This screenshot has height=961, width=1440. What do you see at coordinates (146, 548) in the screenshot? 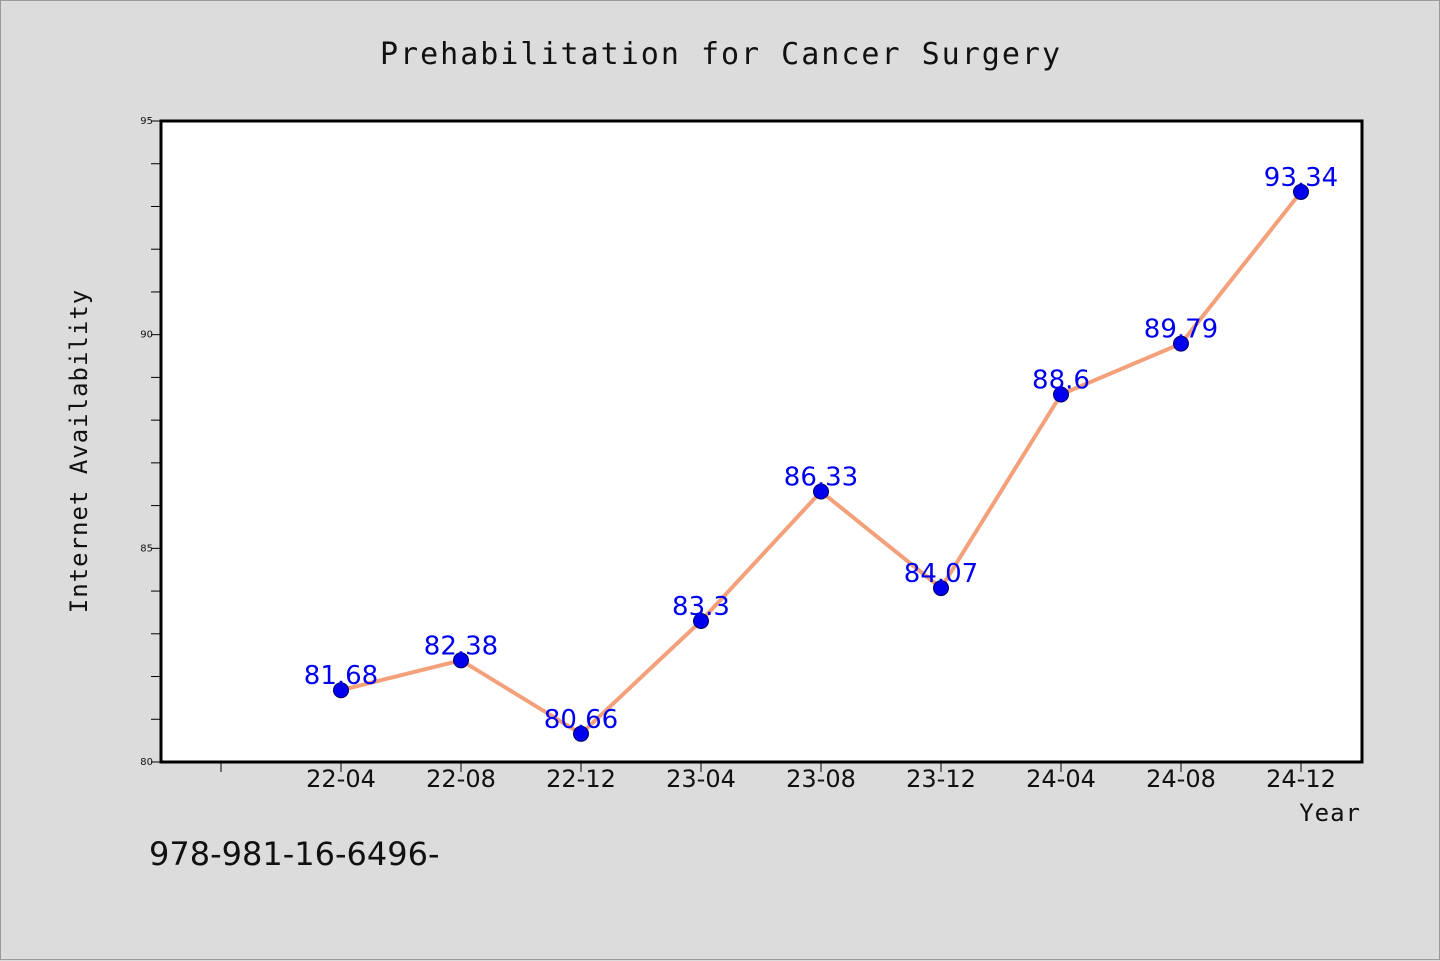
I see `y-tick-label: 85` at bounding box center [146, 548].